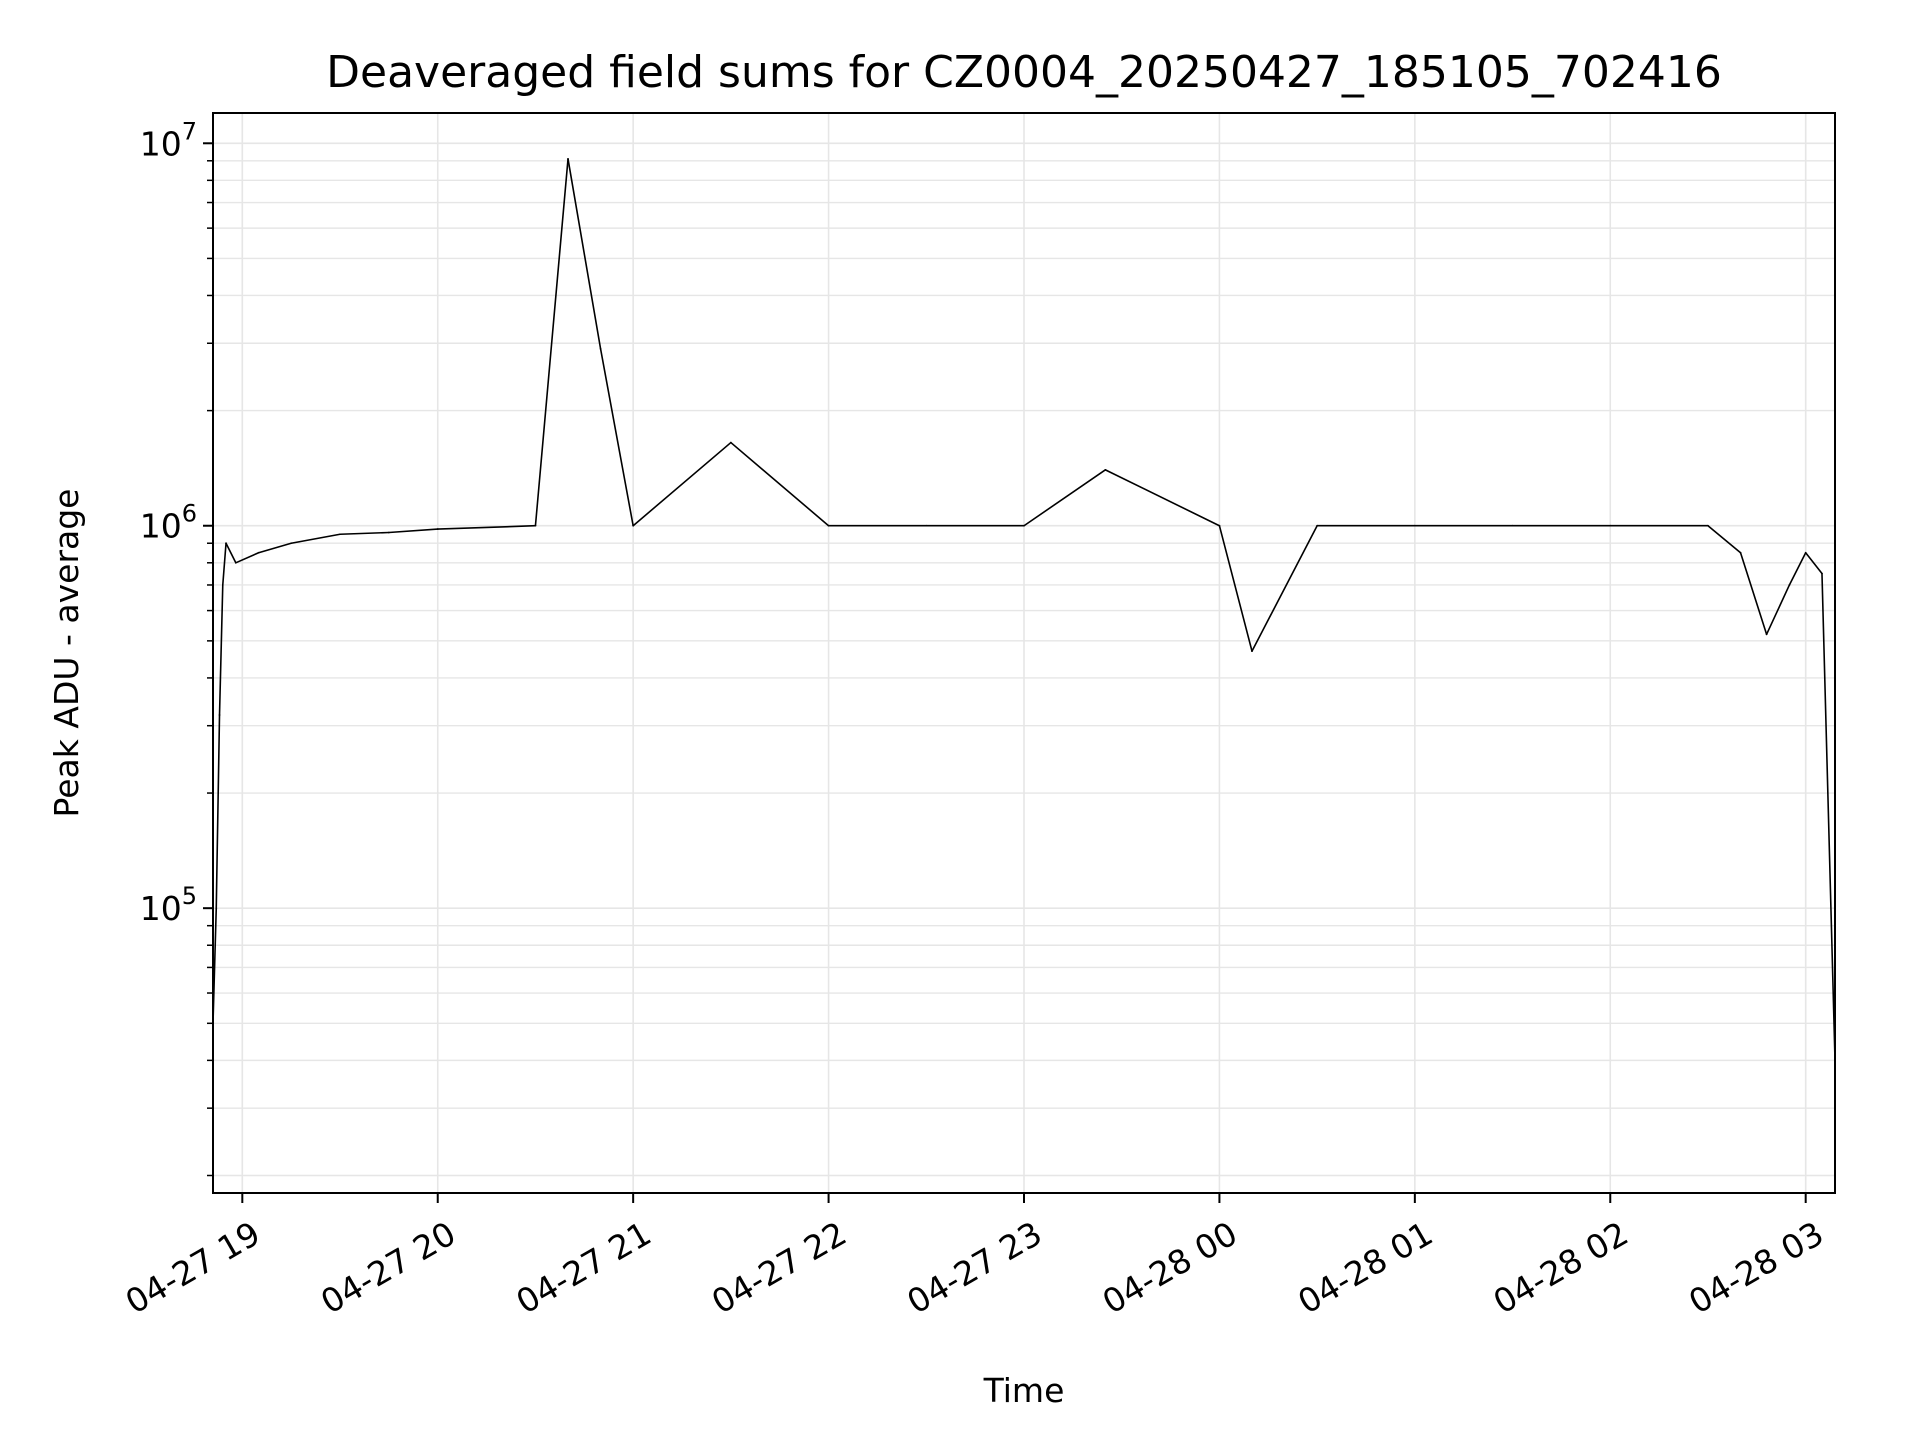  What do you see at coordinates (1024, 1390) in the screenshot?
I see `x-axis-title: Time` at bounding box center [1024, 1390].